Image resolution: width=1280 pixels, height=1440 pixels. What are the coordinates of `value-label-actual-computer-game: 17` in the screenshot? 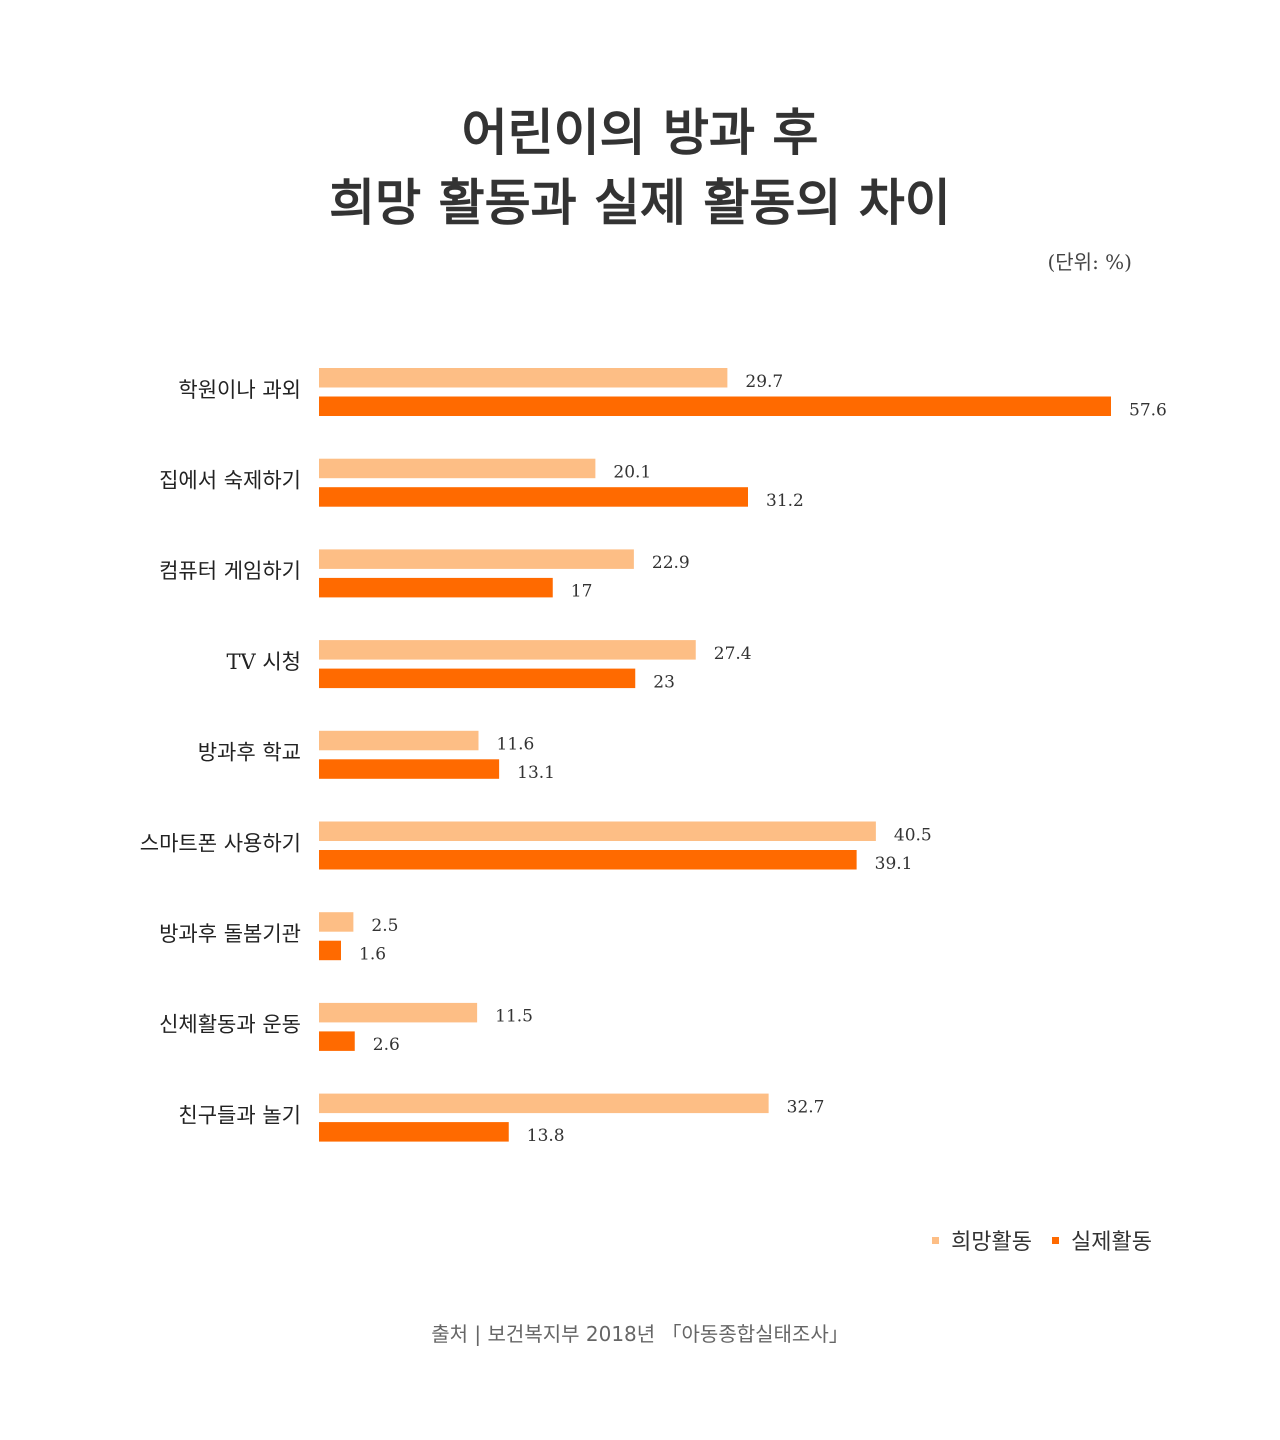 It's located at (582, 592).